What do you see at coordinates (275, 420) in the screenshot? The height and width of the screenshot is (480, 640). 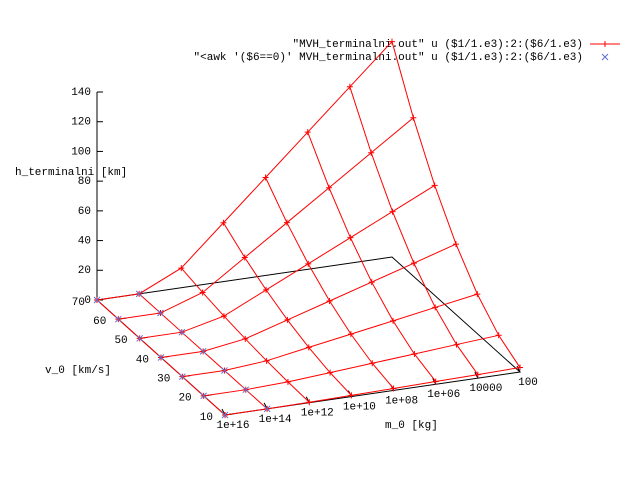 I see `x-tick-label: 1e+14` at bounding box center [275, 420].